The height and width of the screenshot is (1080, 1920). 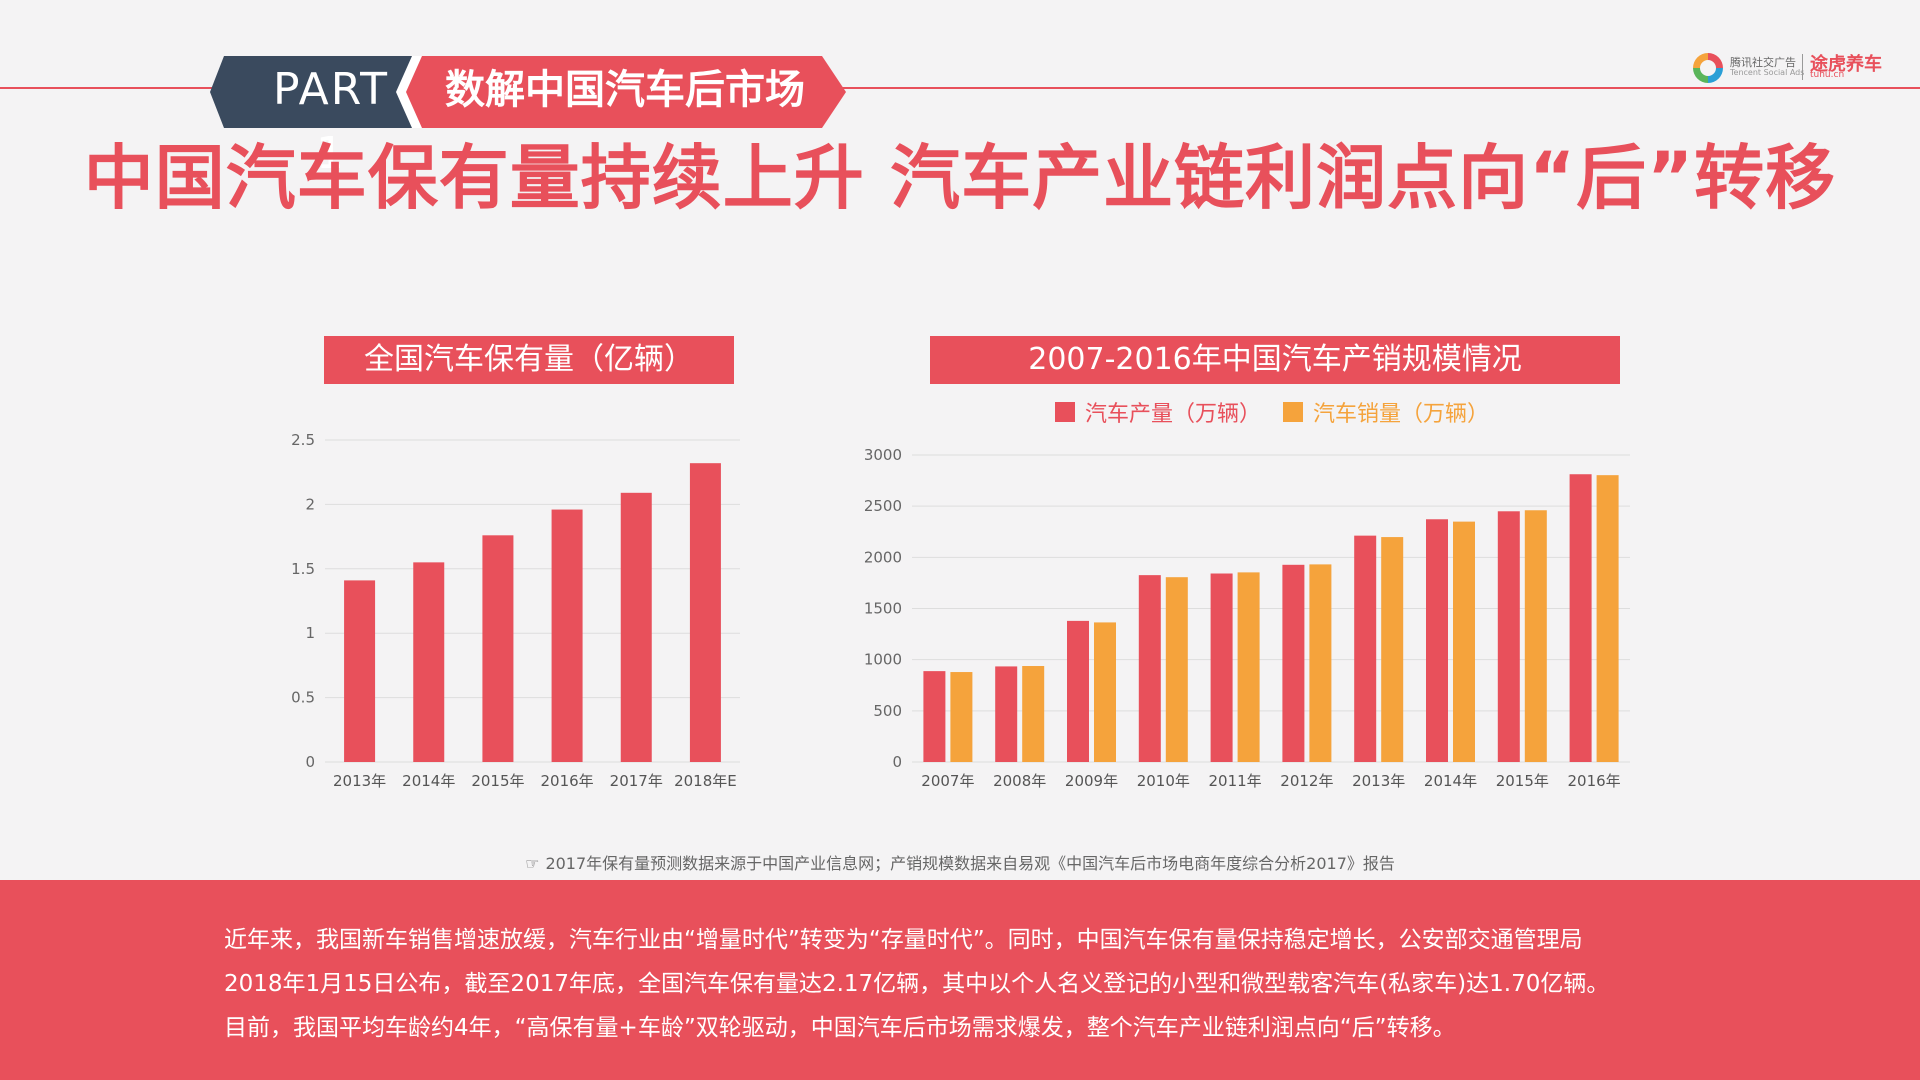 I want to click on tencent-logo-icon, so click(x=1708, y=68).